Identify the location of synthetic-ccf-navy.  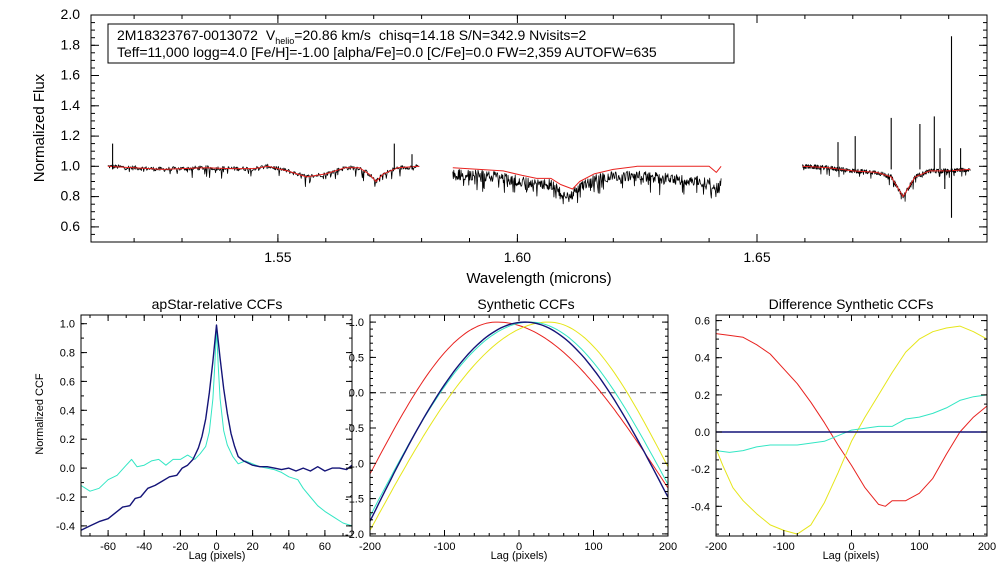
(519, 421).